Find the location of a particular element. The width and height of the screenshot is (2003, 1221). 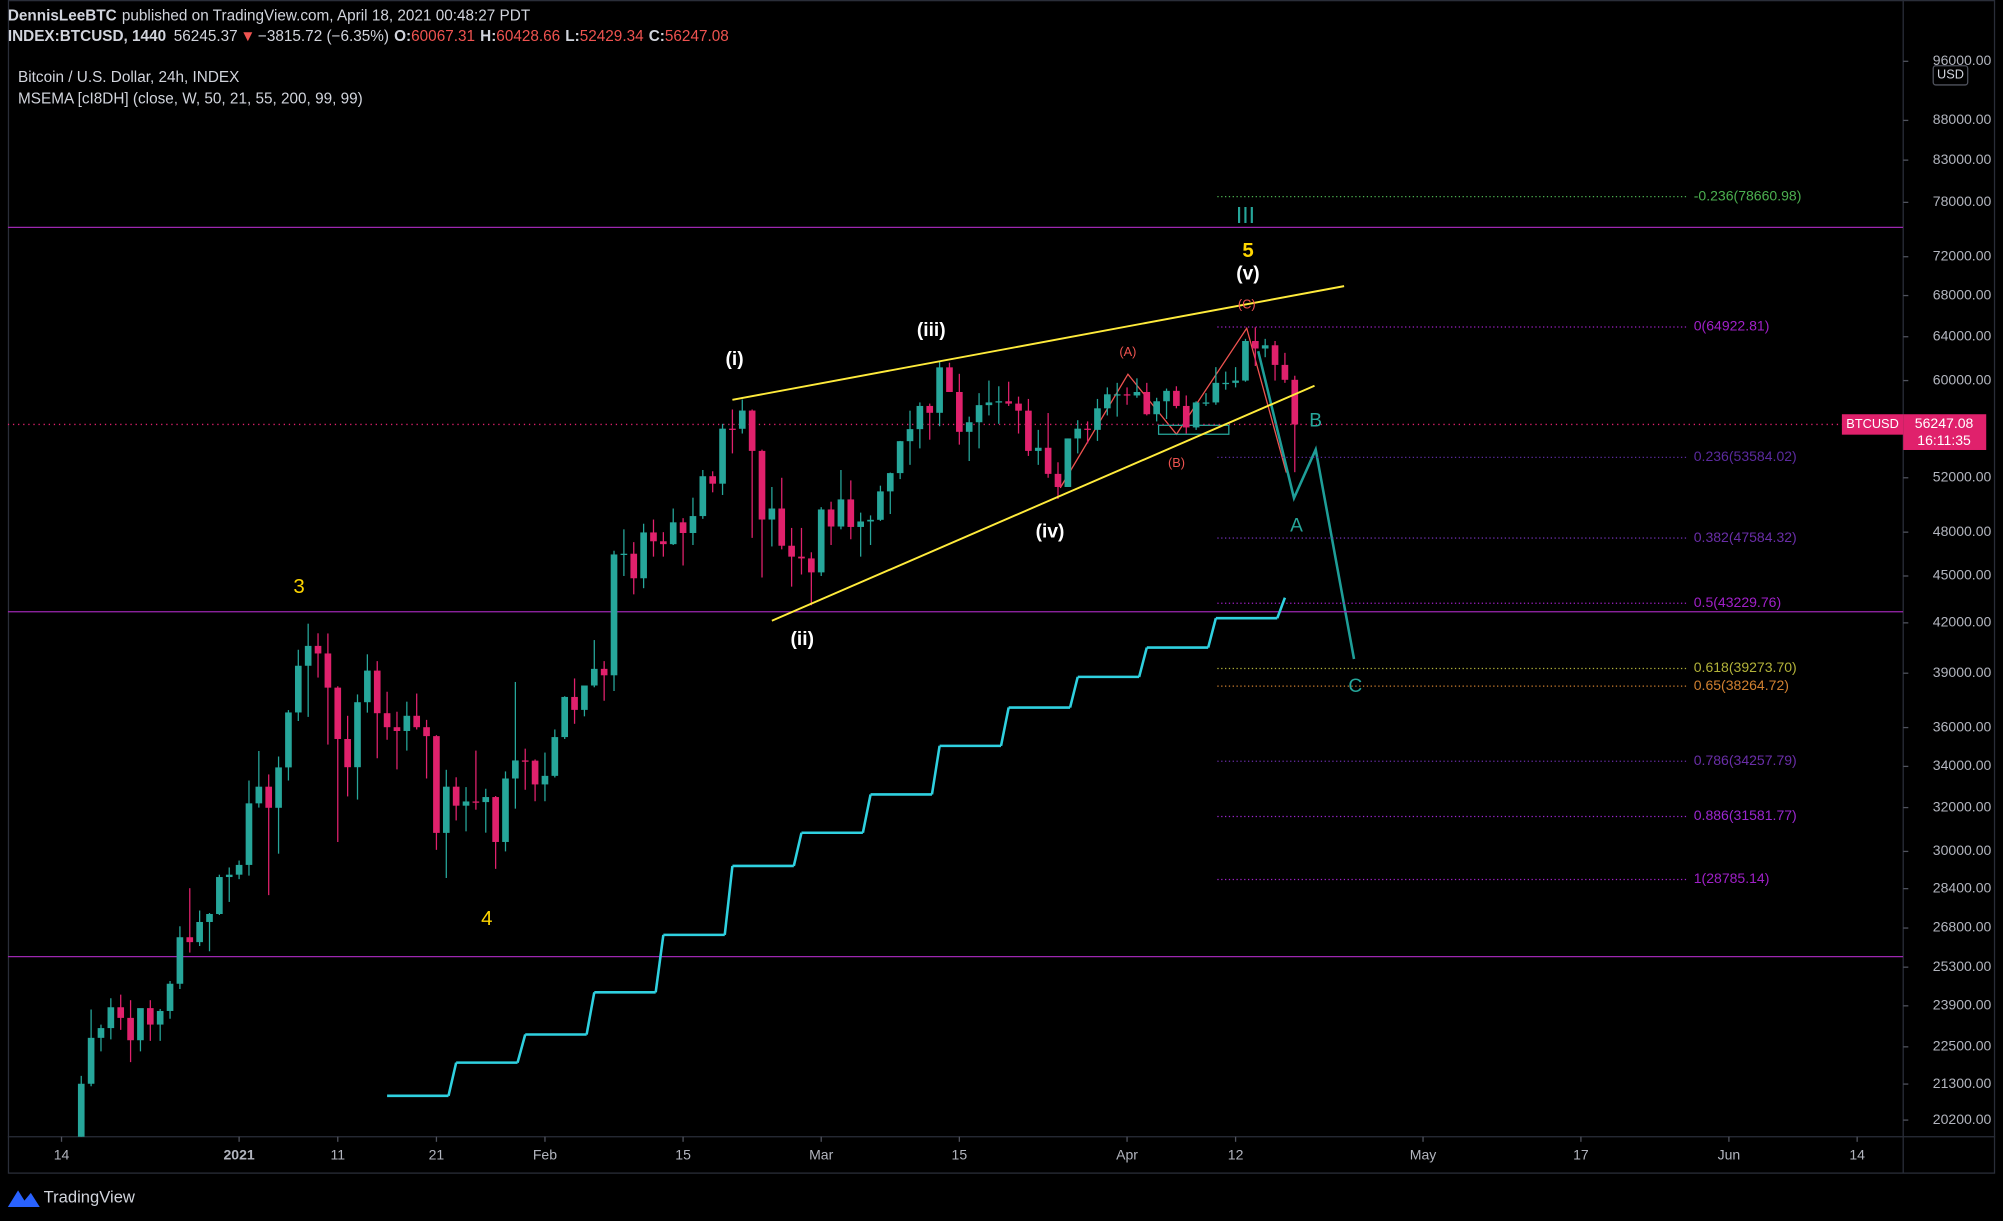

y-tick-label: 72000.00 is located at coordinates (1962, 255).